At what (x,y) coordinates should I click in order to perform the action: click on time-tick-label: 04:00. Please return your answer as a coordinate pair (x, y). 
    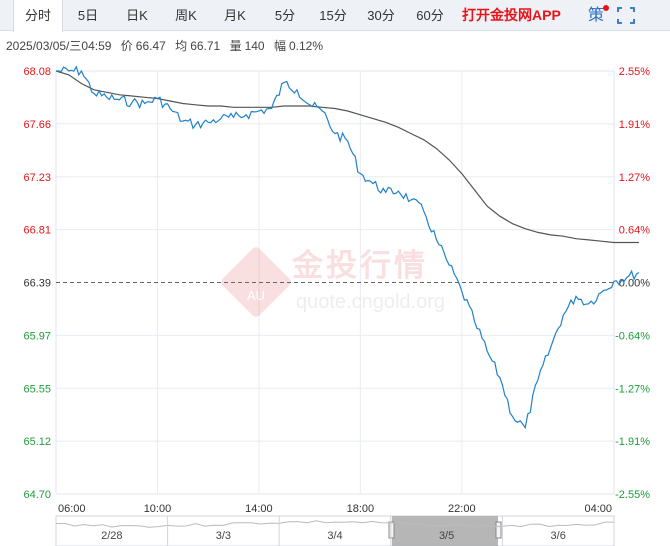
    Looking at the image, I should click on (598, 509).